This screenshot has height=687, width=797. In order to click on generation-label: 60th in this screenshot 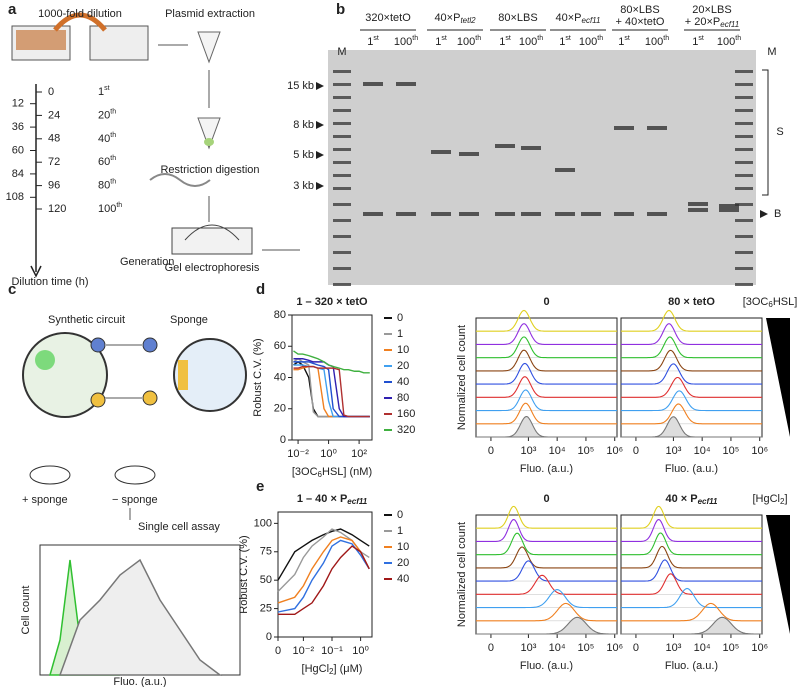, I will do `click(107, 161)`.